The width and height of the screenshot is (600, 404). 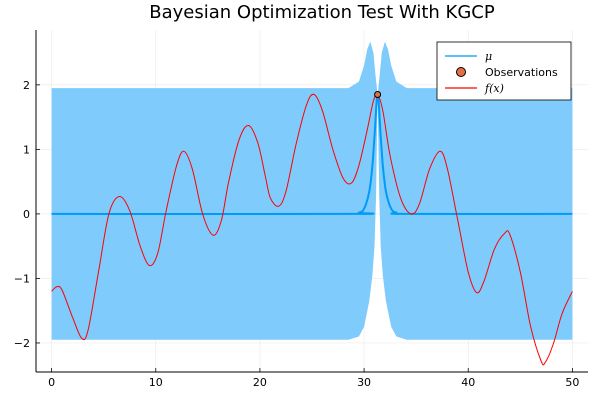 I want to click on x-tick-label: 0, so click(x=51, y=382).